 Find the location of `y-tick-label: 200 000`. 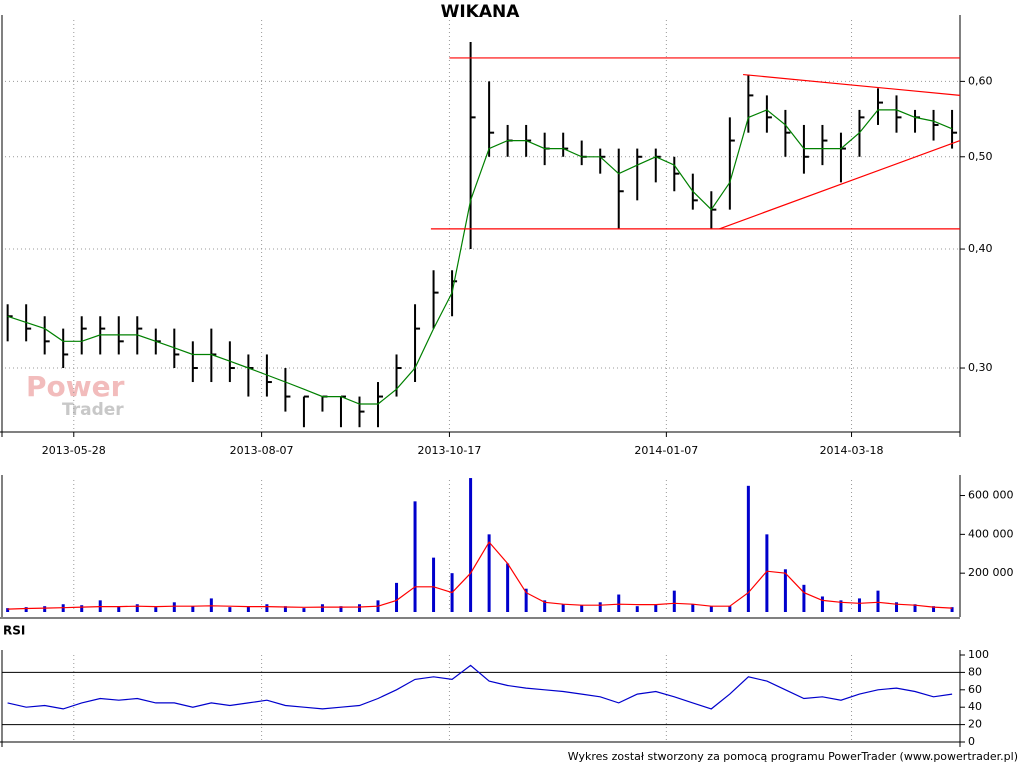

y-tick-label: 200 000 is located at coordinates (991, 572).